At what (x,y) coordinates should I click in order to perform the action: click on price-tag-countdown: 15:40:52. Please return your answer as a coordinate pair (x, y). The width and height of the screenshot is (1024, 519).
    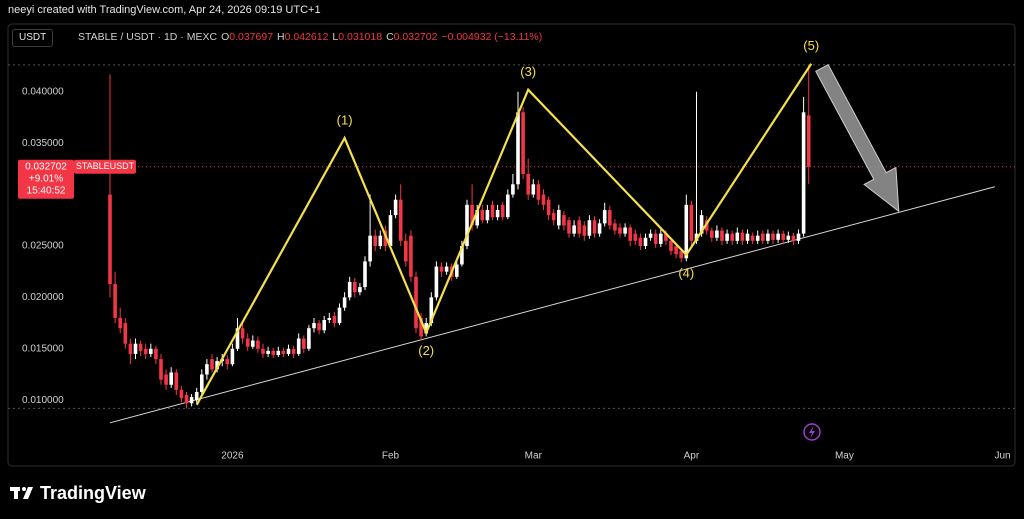
    Looking at the image, I should click on (46, 190).